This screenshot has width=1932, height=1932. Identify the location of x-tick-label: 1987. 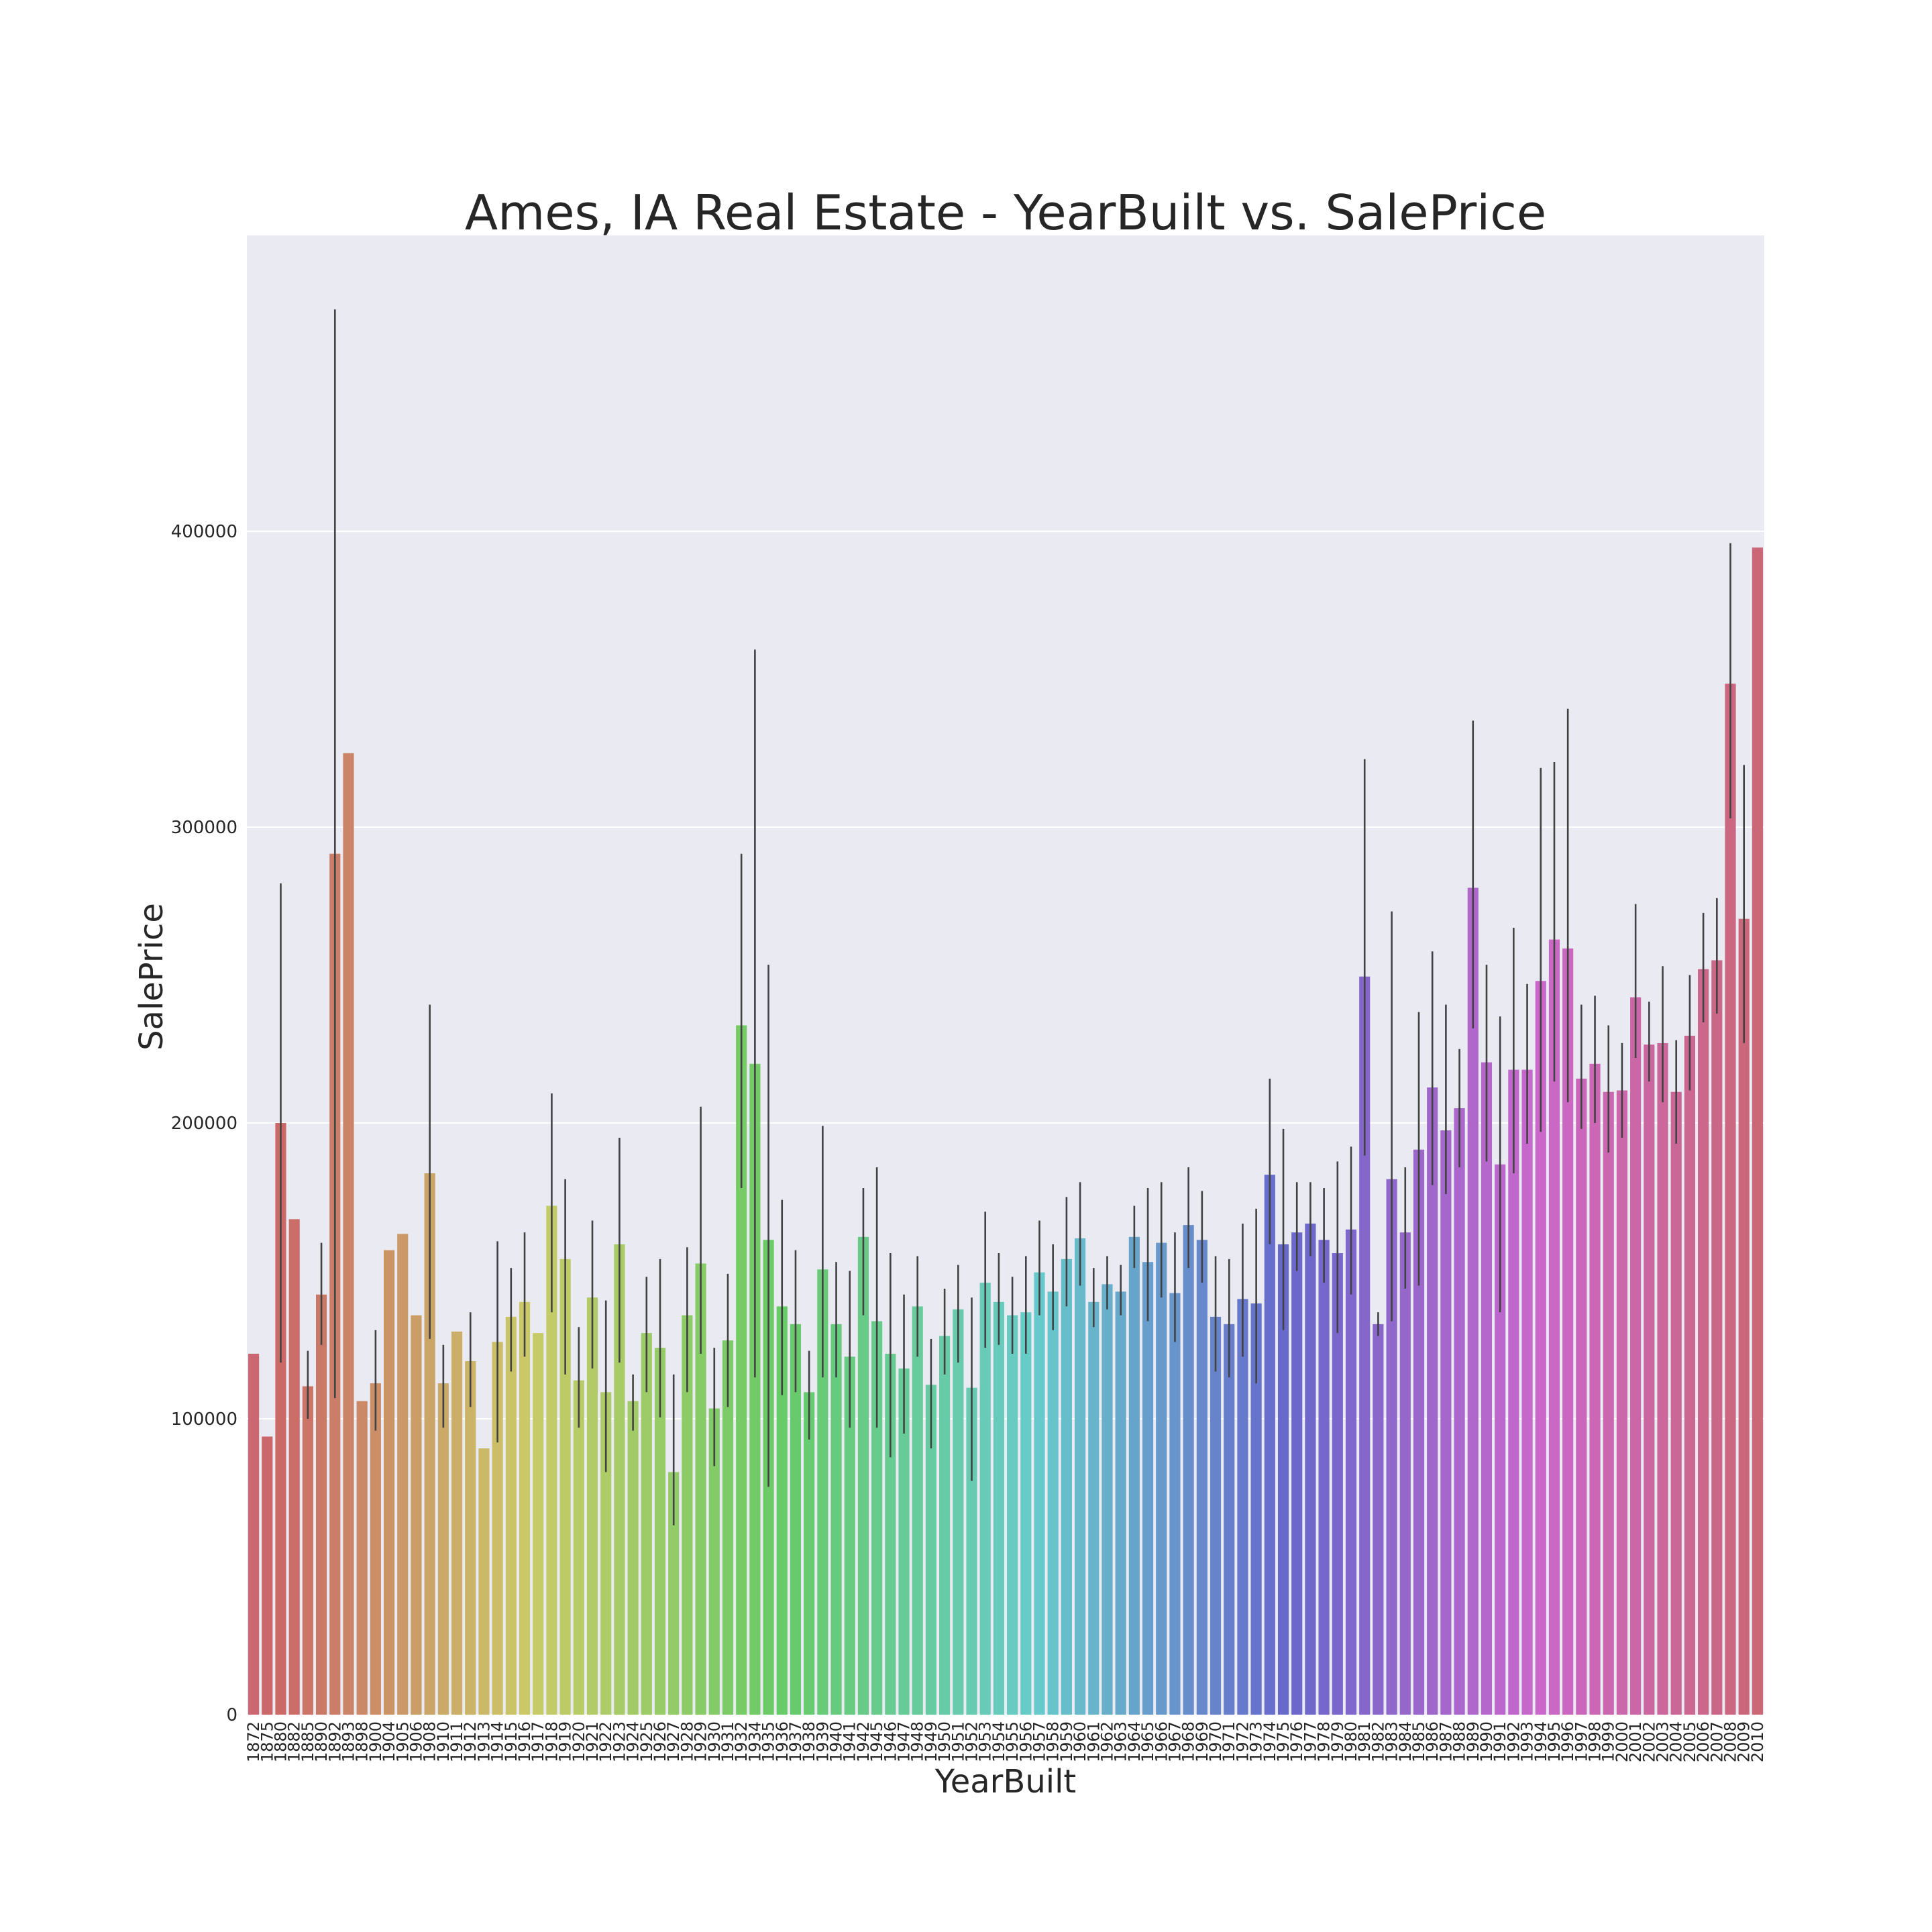
(1445, 1741).